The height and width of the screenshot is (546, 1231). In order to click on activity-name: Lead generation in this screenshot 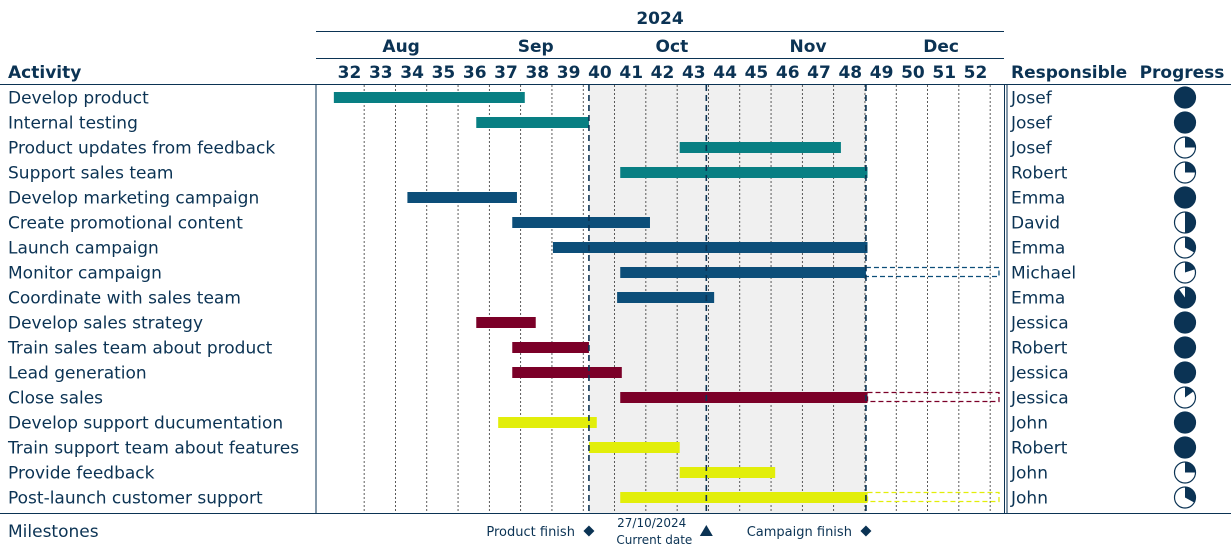, I will do `click(77, 374)`.